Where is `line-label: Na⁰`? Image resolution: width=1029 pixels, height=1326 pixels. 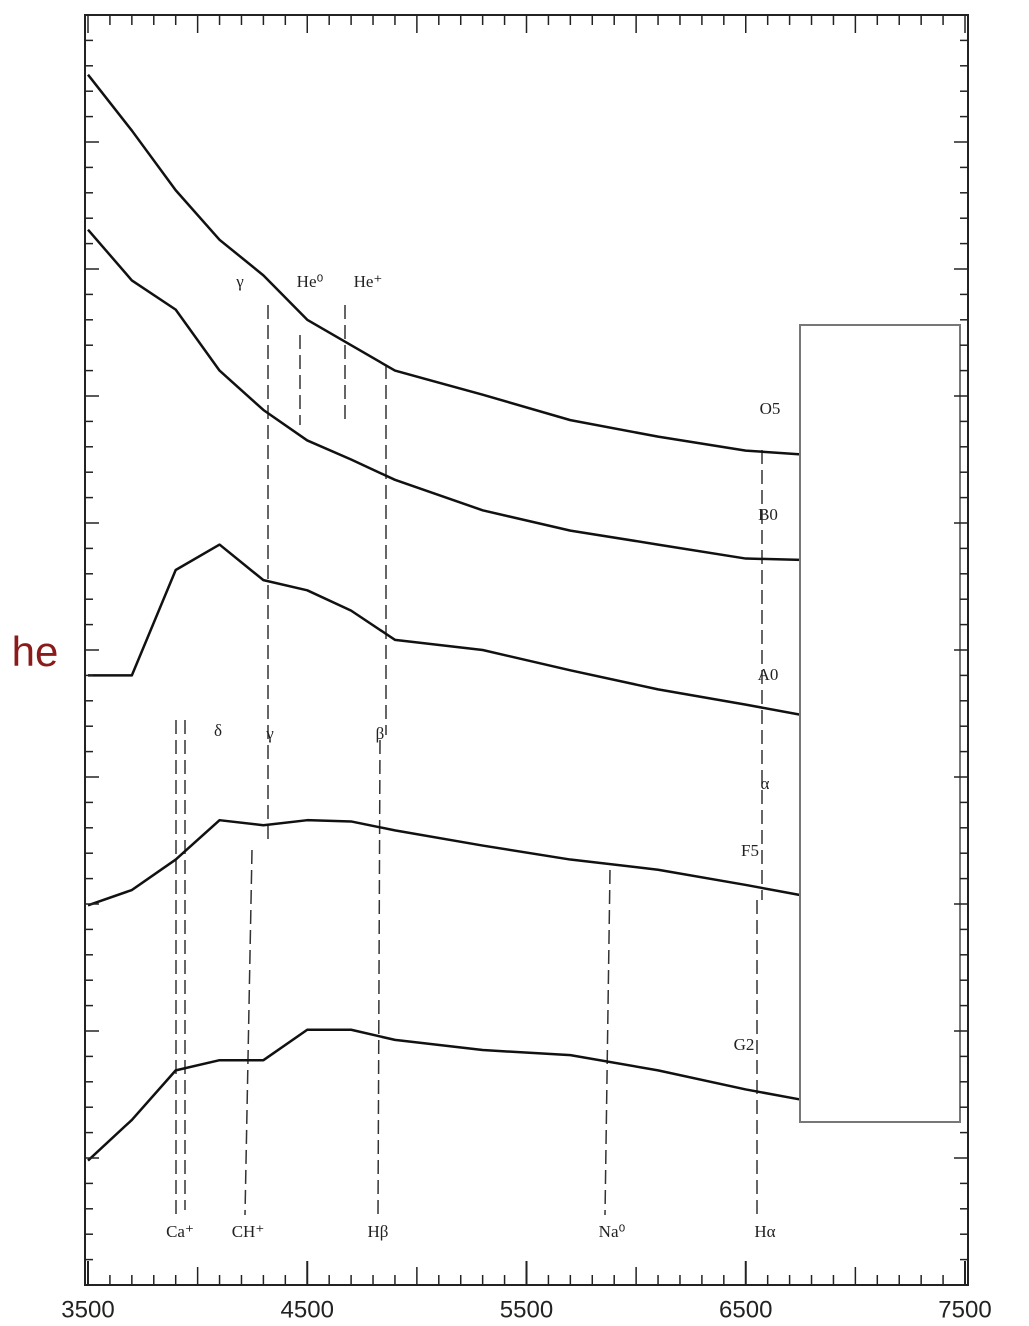 line-label: Na⁰ is located at coordinates (612, 1231).